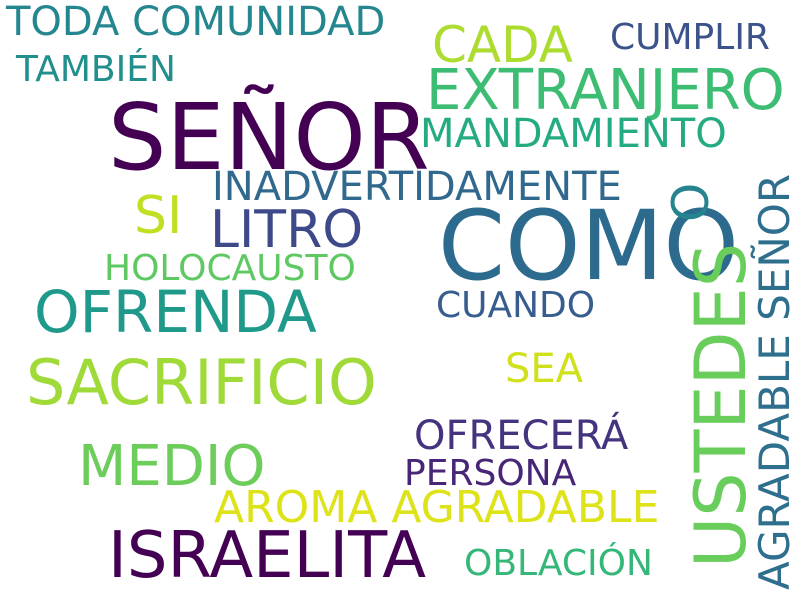  Describe the element at coordinates (544, 369) in the screenshot. I see `word-sea: SEA` at that location.